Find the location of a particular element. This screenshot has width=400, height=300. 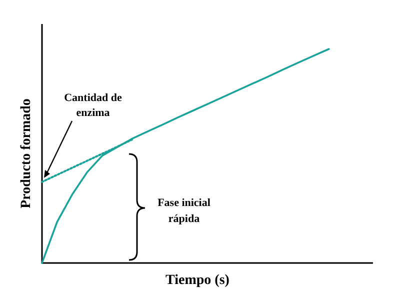

y-axis-title: Producto formado is located at coordinates (26, 153).